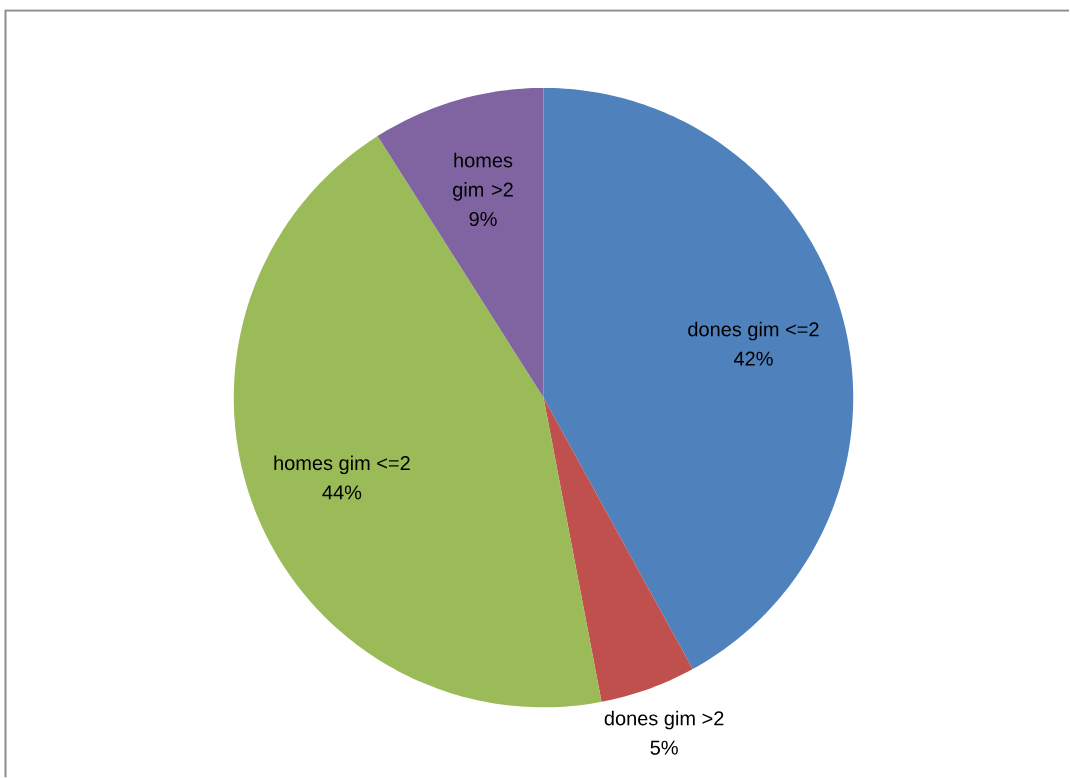 The width and height of the screenshot is (1070, 778). Describe the element at coordinates (753, 331) in the screenshot. I see `slice-label: dones gim <=2` at that location.